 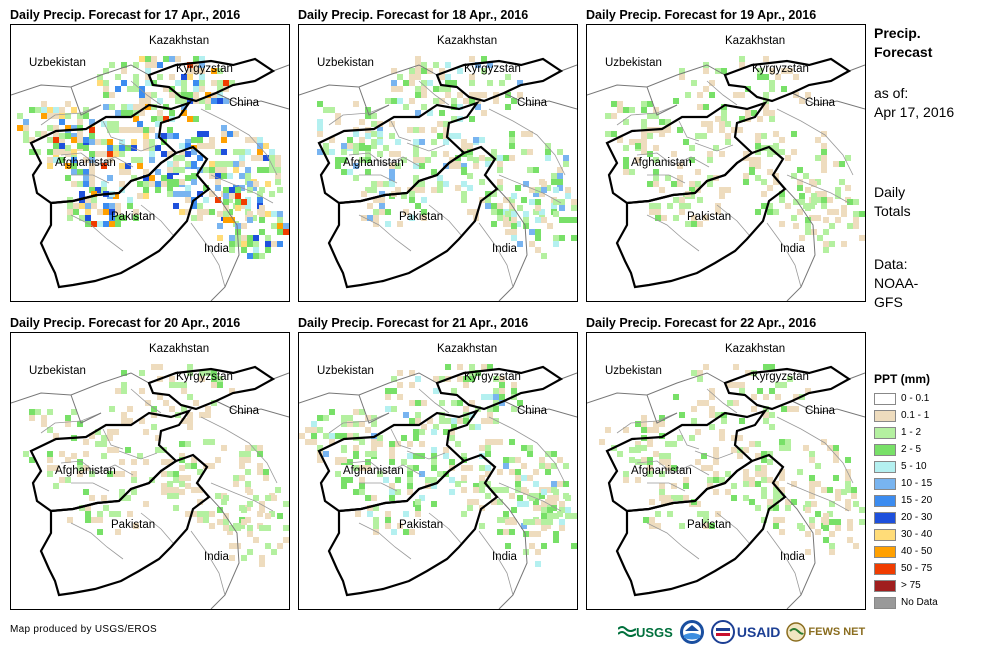 What do you see at coordinates (911, 449) in the screenshot?
I see `legend-label: 2 - 5` at bounding box center [911, 449].